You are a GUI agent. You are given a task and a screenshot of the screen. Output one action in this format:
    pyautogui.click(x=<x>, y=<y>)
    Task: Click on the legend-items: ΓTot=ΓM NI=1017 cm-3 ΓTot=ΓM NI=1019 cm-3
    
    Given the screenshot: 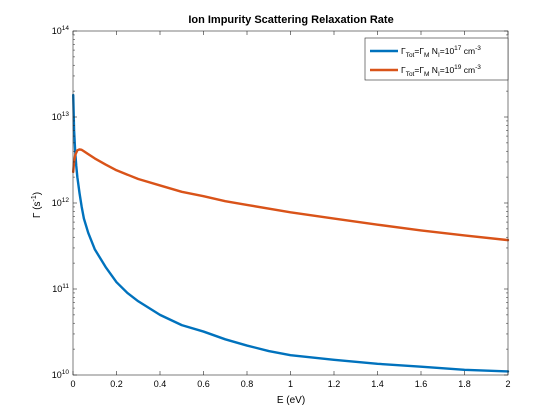 What is the action you would take?
    pyautogui.click(x=425, y=61)
    